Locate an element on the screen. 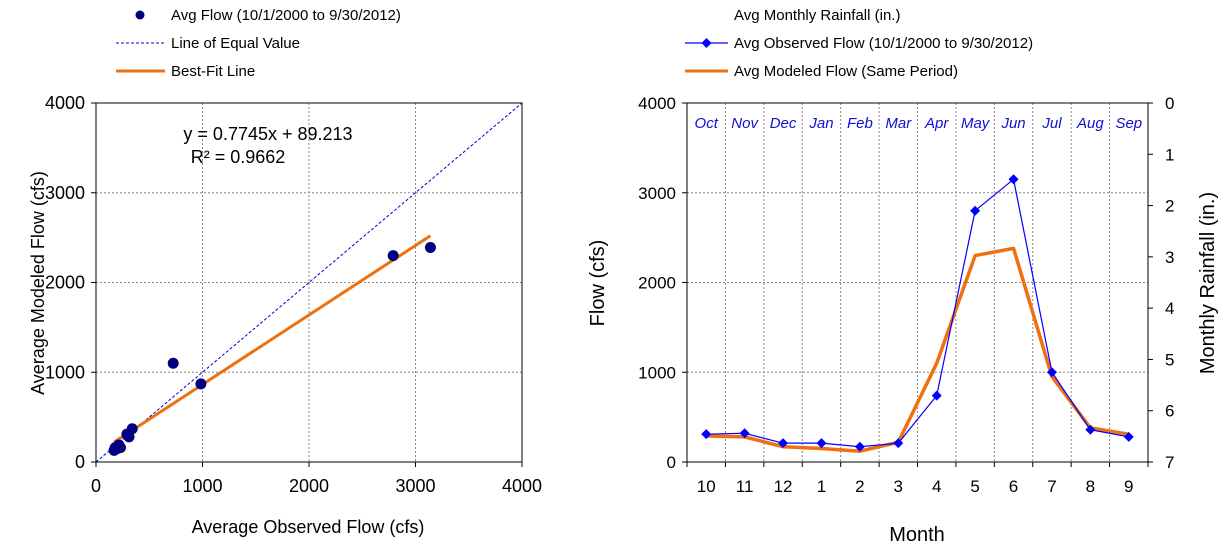 This screenshot has width=1225, height=550. r-squared-label: R² = 0.9662 is located at coordinates (238, 157).